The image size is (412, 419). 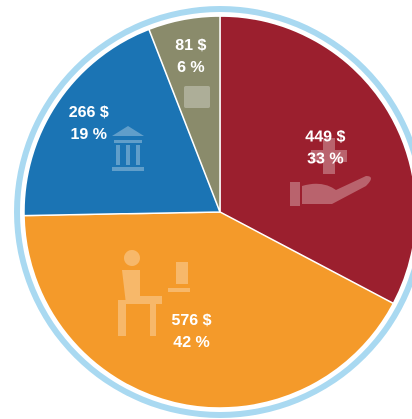 What do you see at coordinates (191, 67) in the screenshot?
I see `percent-label: 6 %` at bounding box center [191, 67].